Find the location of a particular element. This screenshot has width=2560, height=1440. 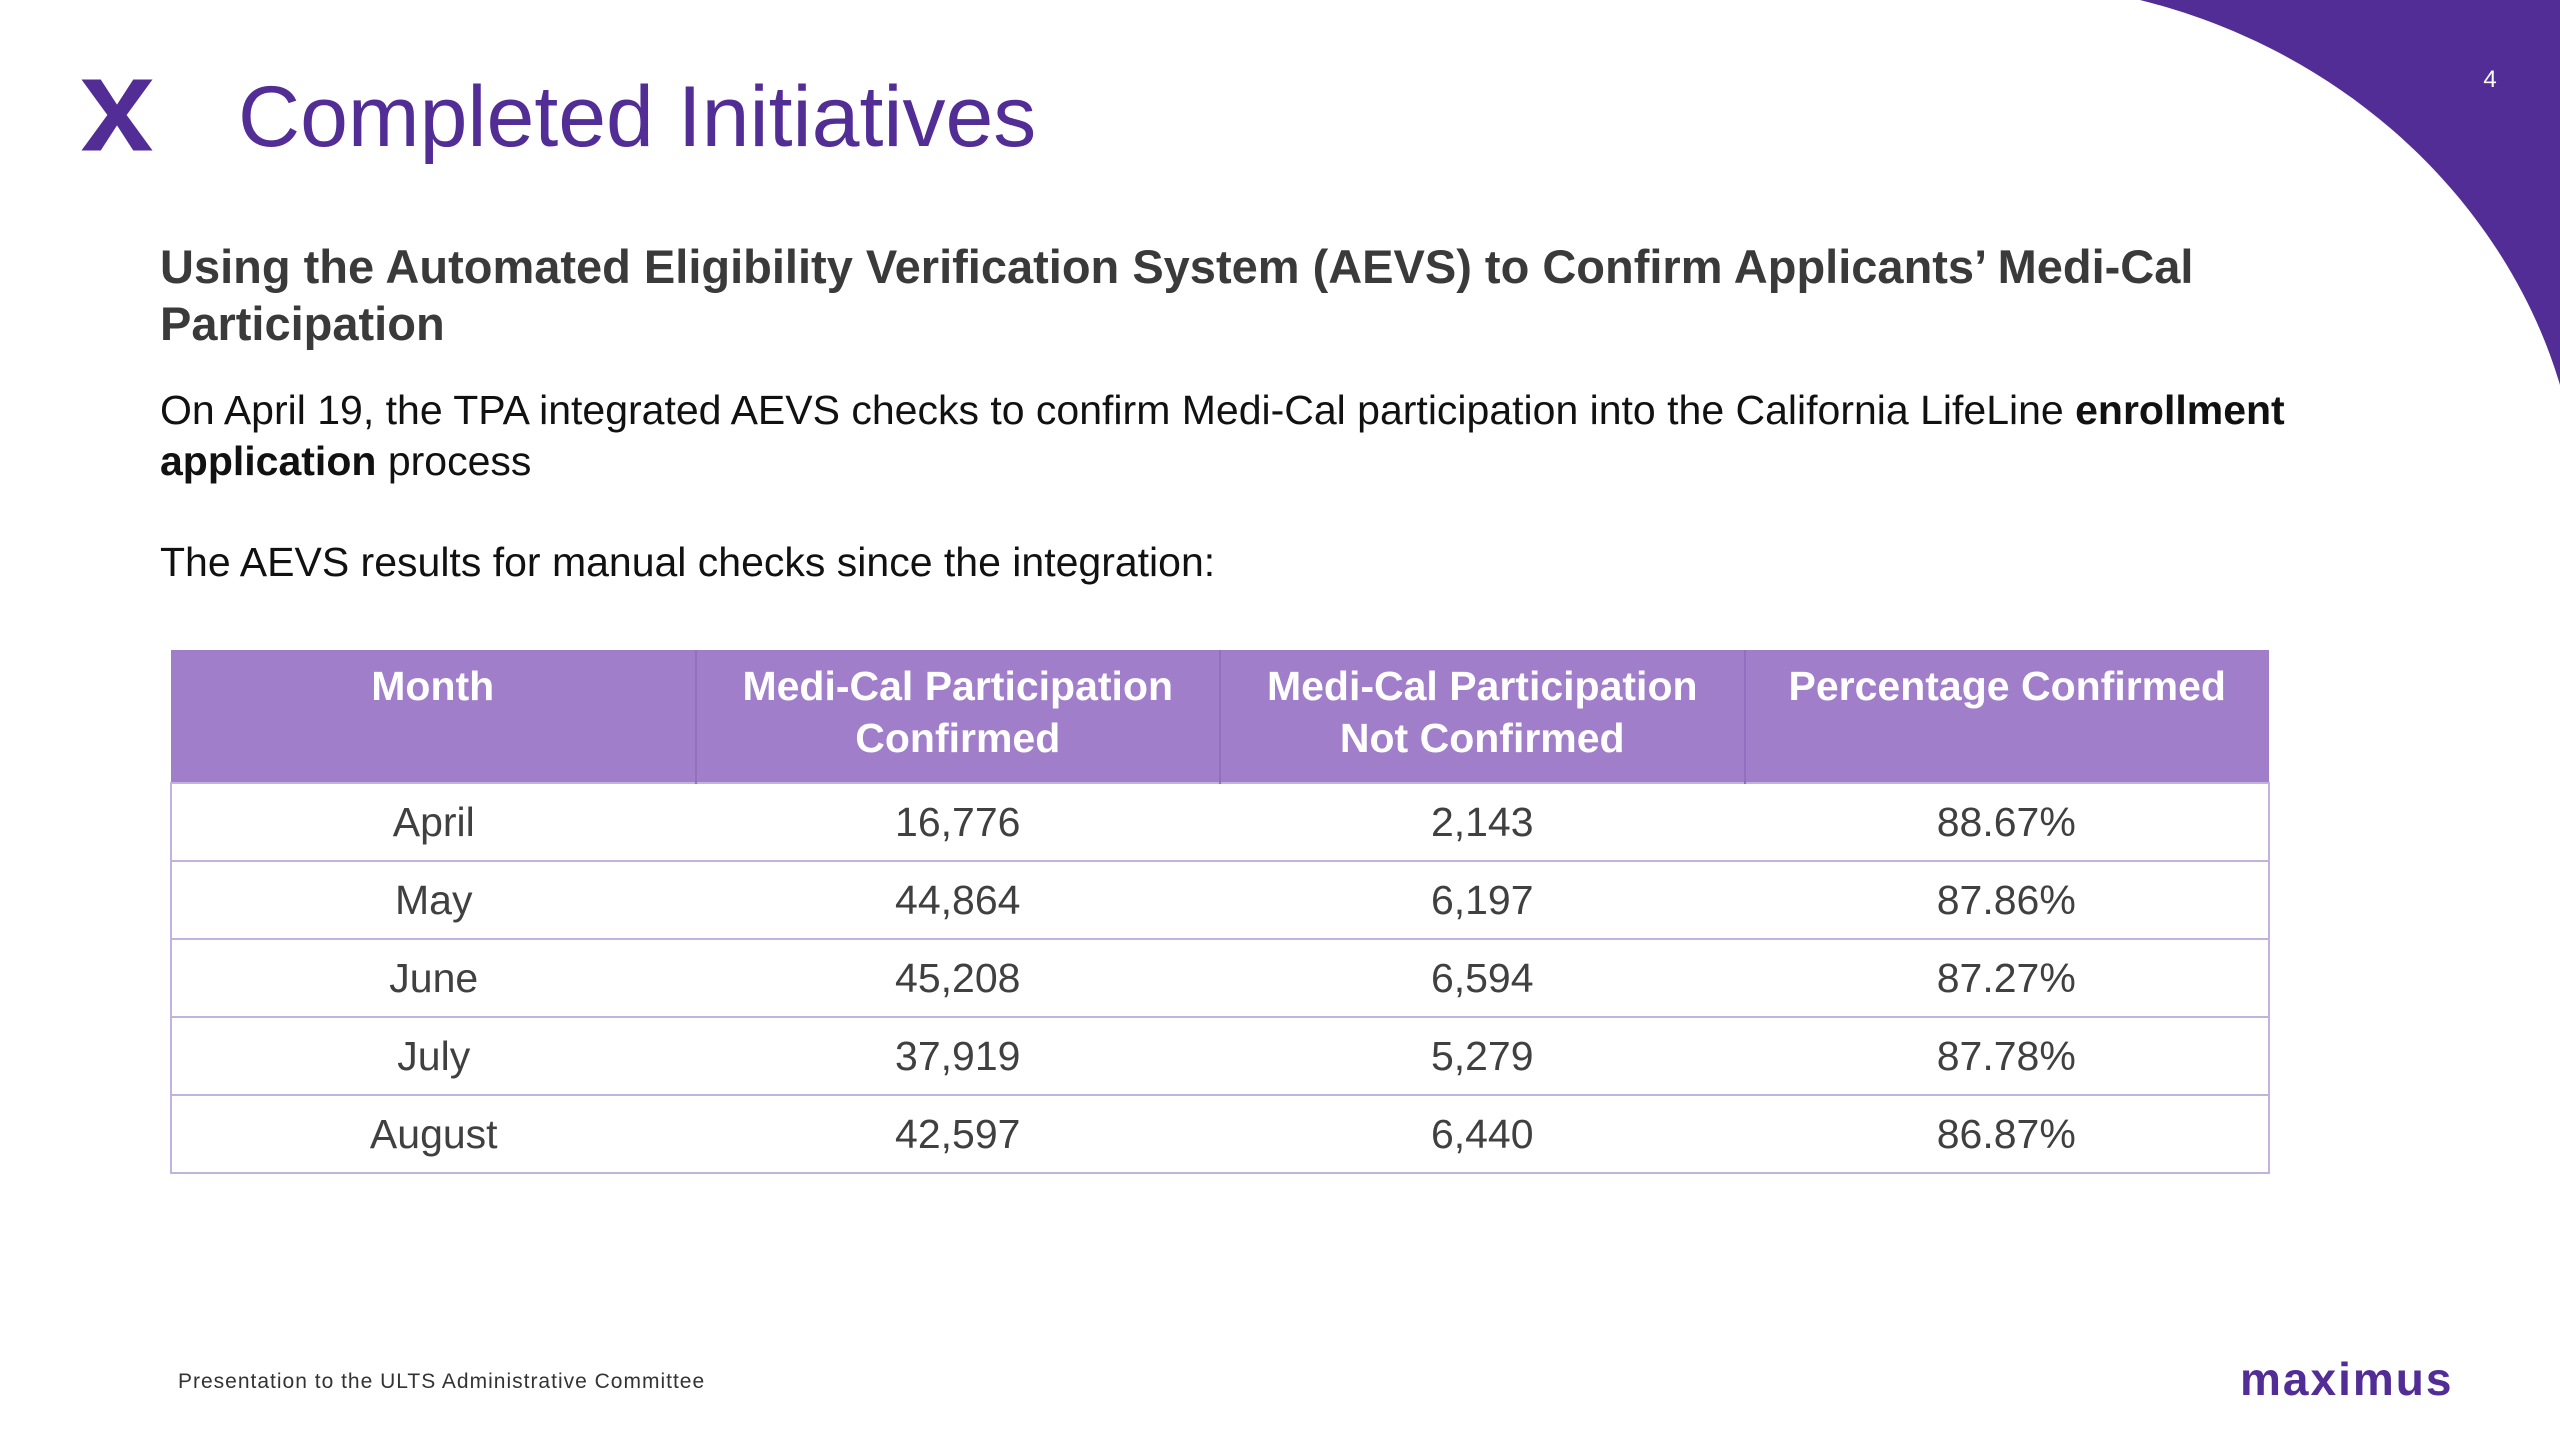

cell-confirmed: 45,208 is located at coordinates (957, 978).